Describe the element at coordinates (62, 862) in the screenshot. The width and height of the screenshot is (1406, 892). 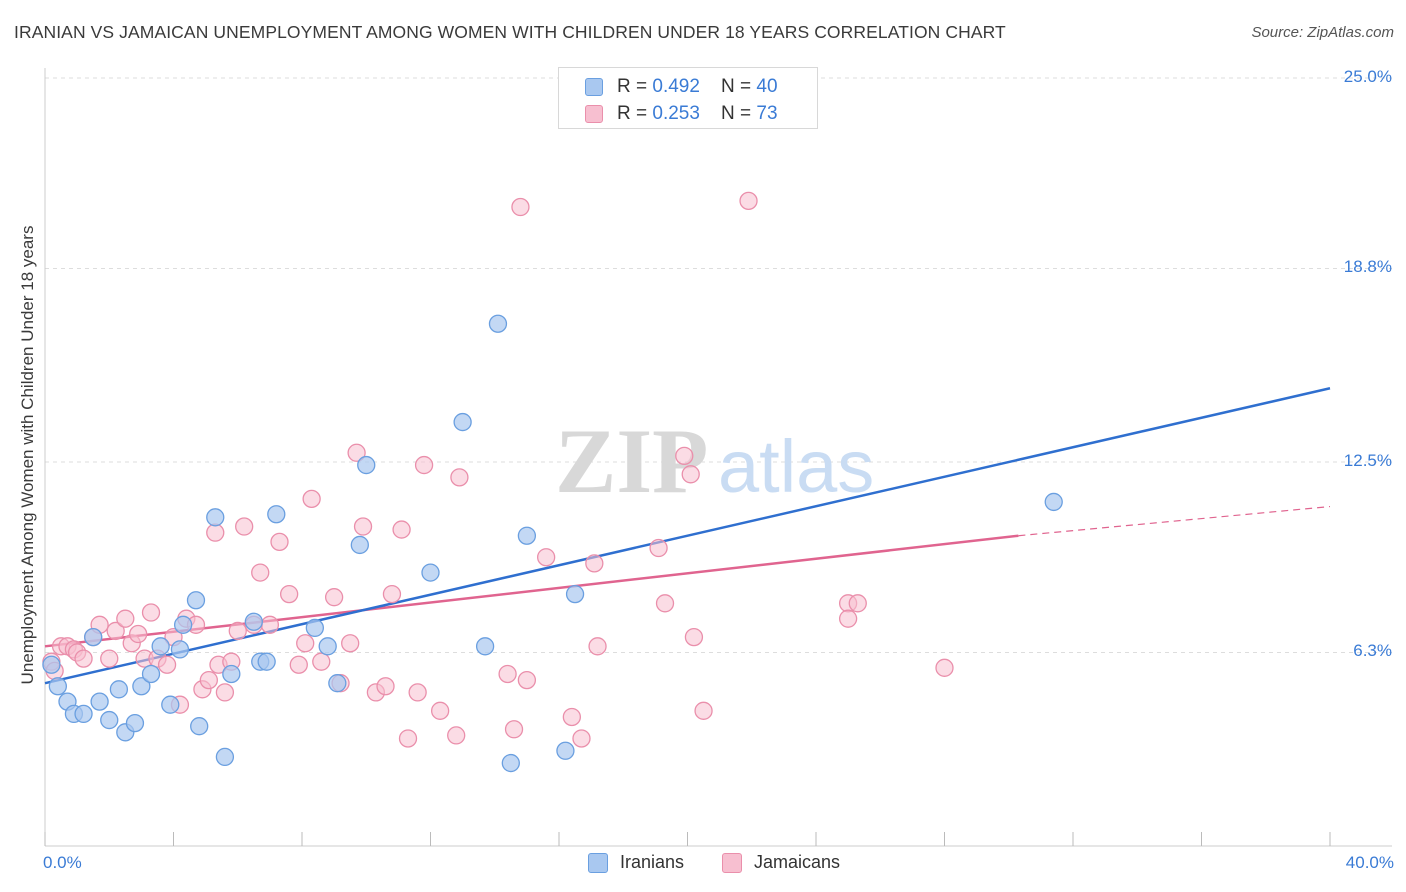
I see `x-tick-label-min: 0.0%` at that location.